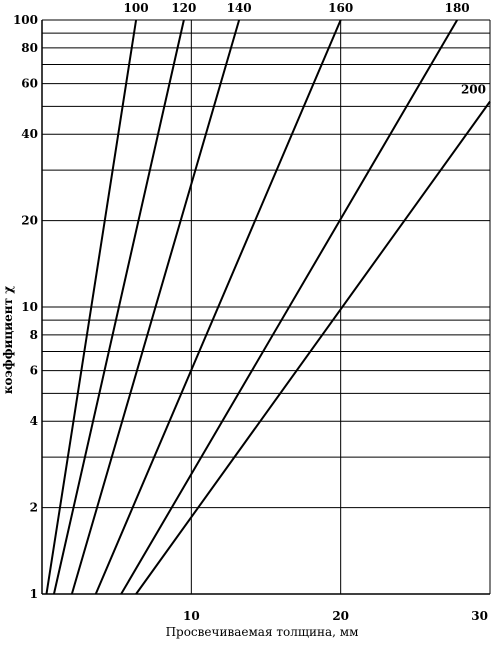  Describe the element at coordinates (29, 134) in the screenshot. I see `y-tick-label: 40` at that location.